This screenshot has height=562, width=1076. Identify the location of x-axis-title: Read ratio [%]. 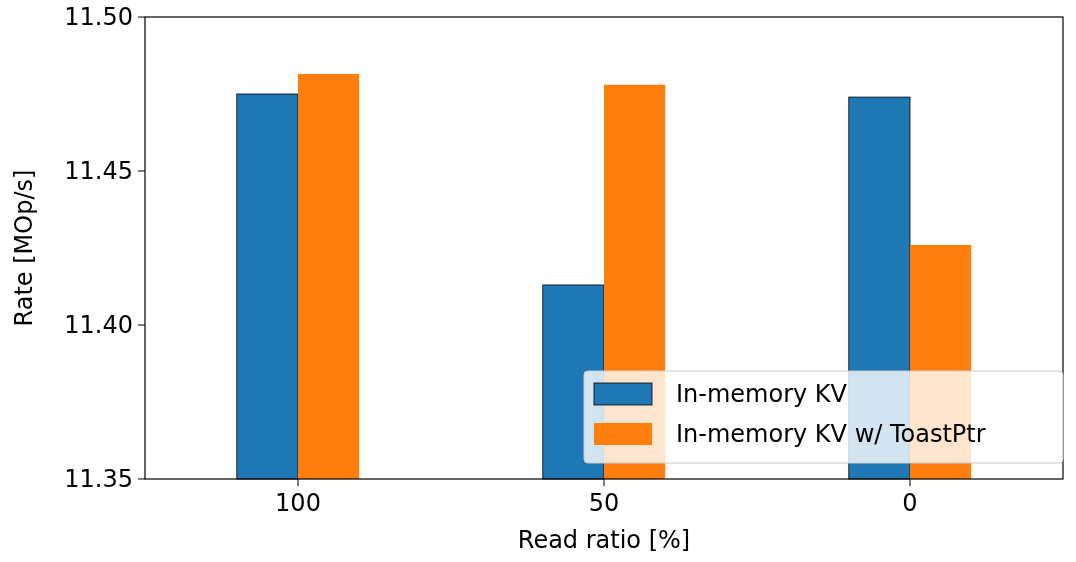
(604, 540).